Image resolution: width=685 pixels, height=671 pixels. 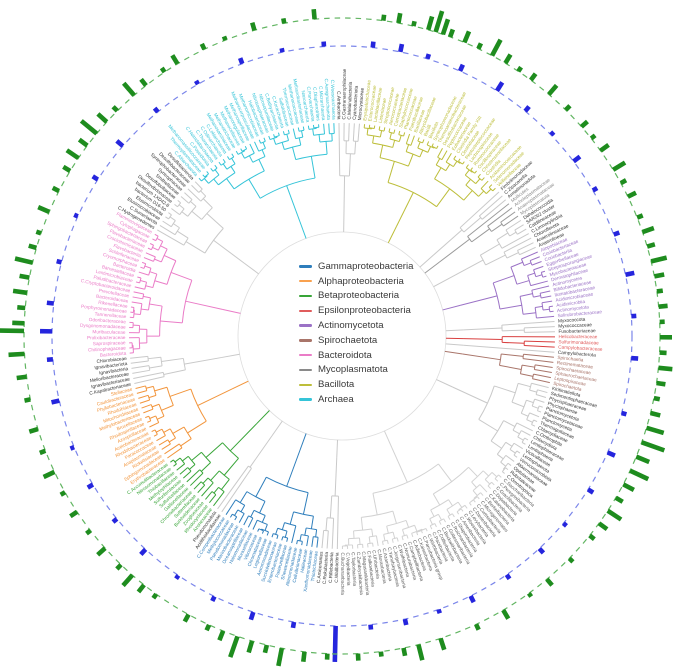 I want to click on clade-myxococcota, so click(x=500, y=326).